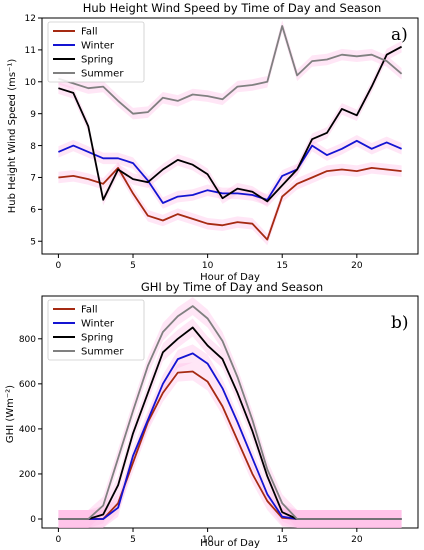  What do you see at coordinates (27, 385) in the screenshot?
I see `y-tick-label: 600` at bounding box center [27, 385].